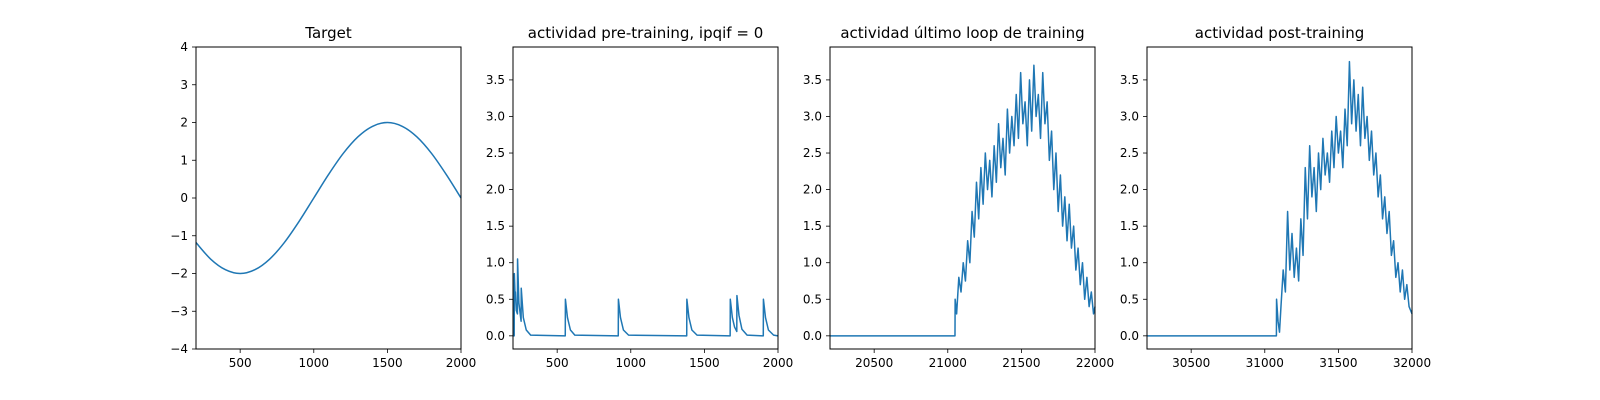 The image size is (1600, 400). What do you see at coordinates (184, 160) in the screenshot?
I see `y-tick-label: 1` at bounding box center [184, 160].